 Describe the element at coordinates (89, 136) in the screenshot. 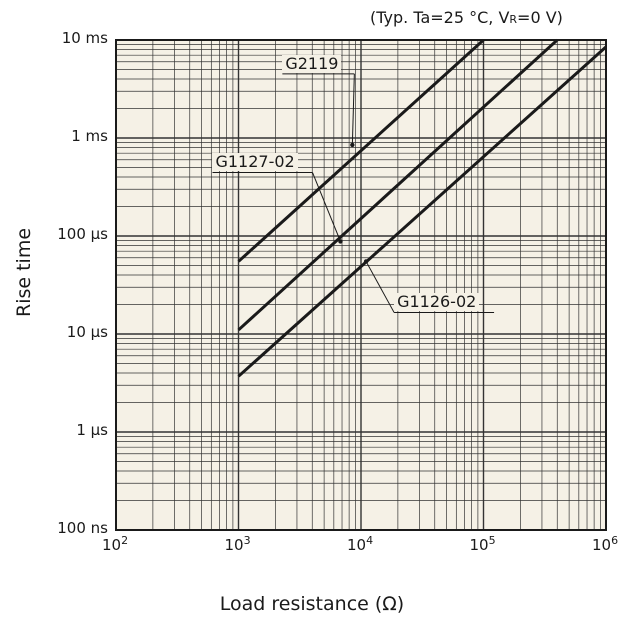

I see `y-tick-label: 1 ms` at that location.